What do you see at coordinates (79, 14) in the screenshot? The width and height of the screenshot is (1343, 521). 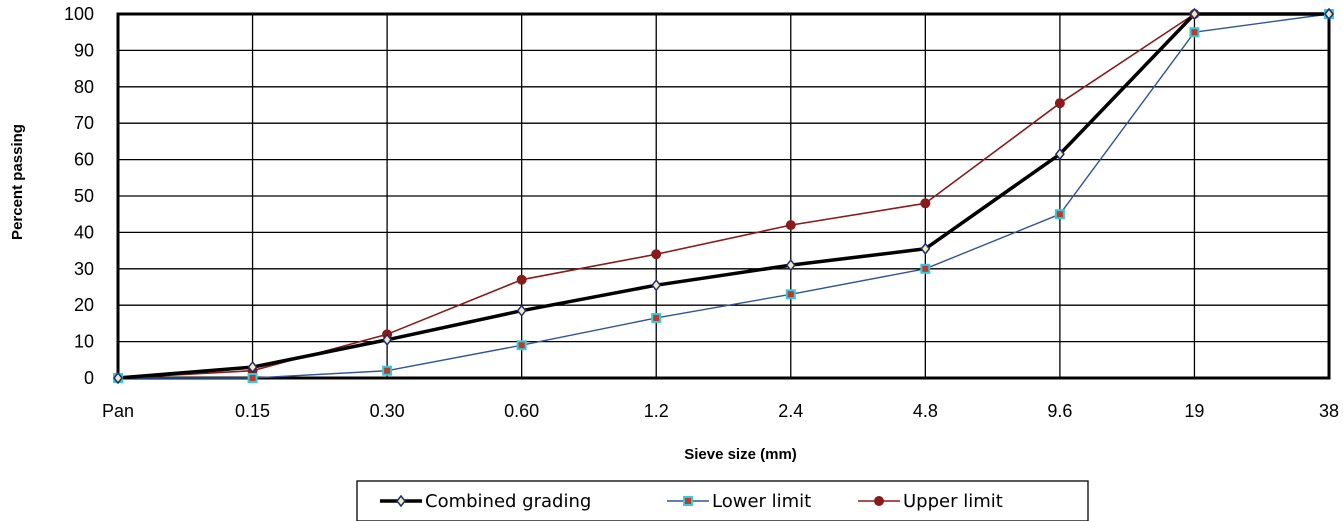 I see `y-tick-label: 100` at bounding box center [79, 14].